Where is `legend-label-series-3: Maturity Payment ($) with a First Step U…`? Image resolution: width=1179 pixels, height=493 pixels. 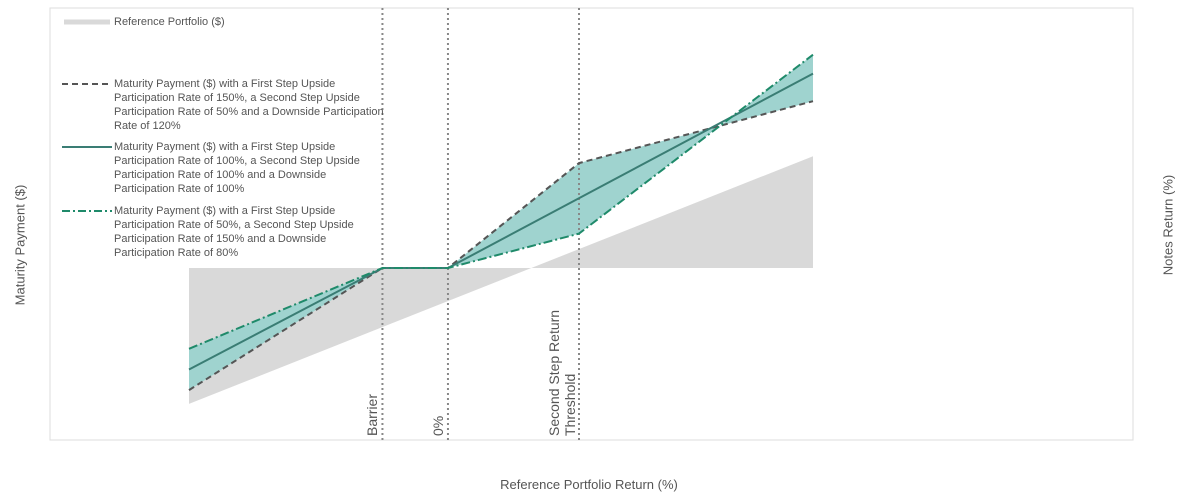
legend-label-series-3: Maturity Payment ($) with a First Step U… is located at coordinates (234, 232).